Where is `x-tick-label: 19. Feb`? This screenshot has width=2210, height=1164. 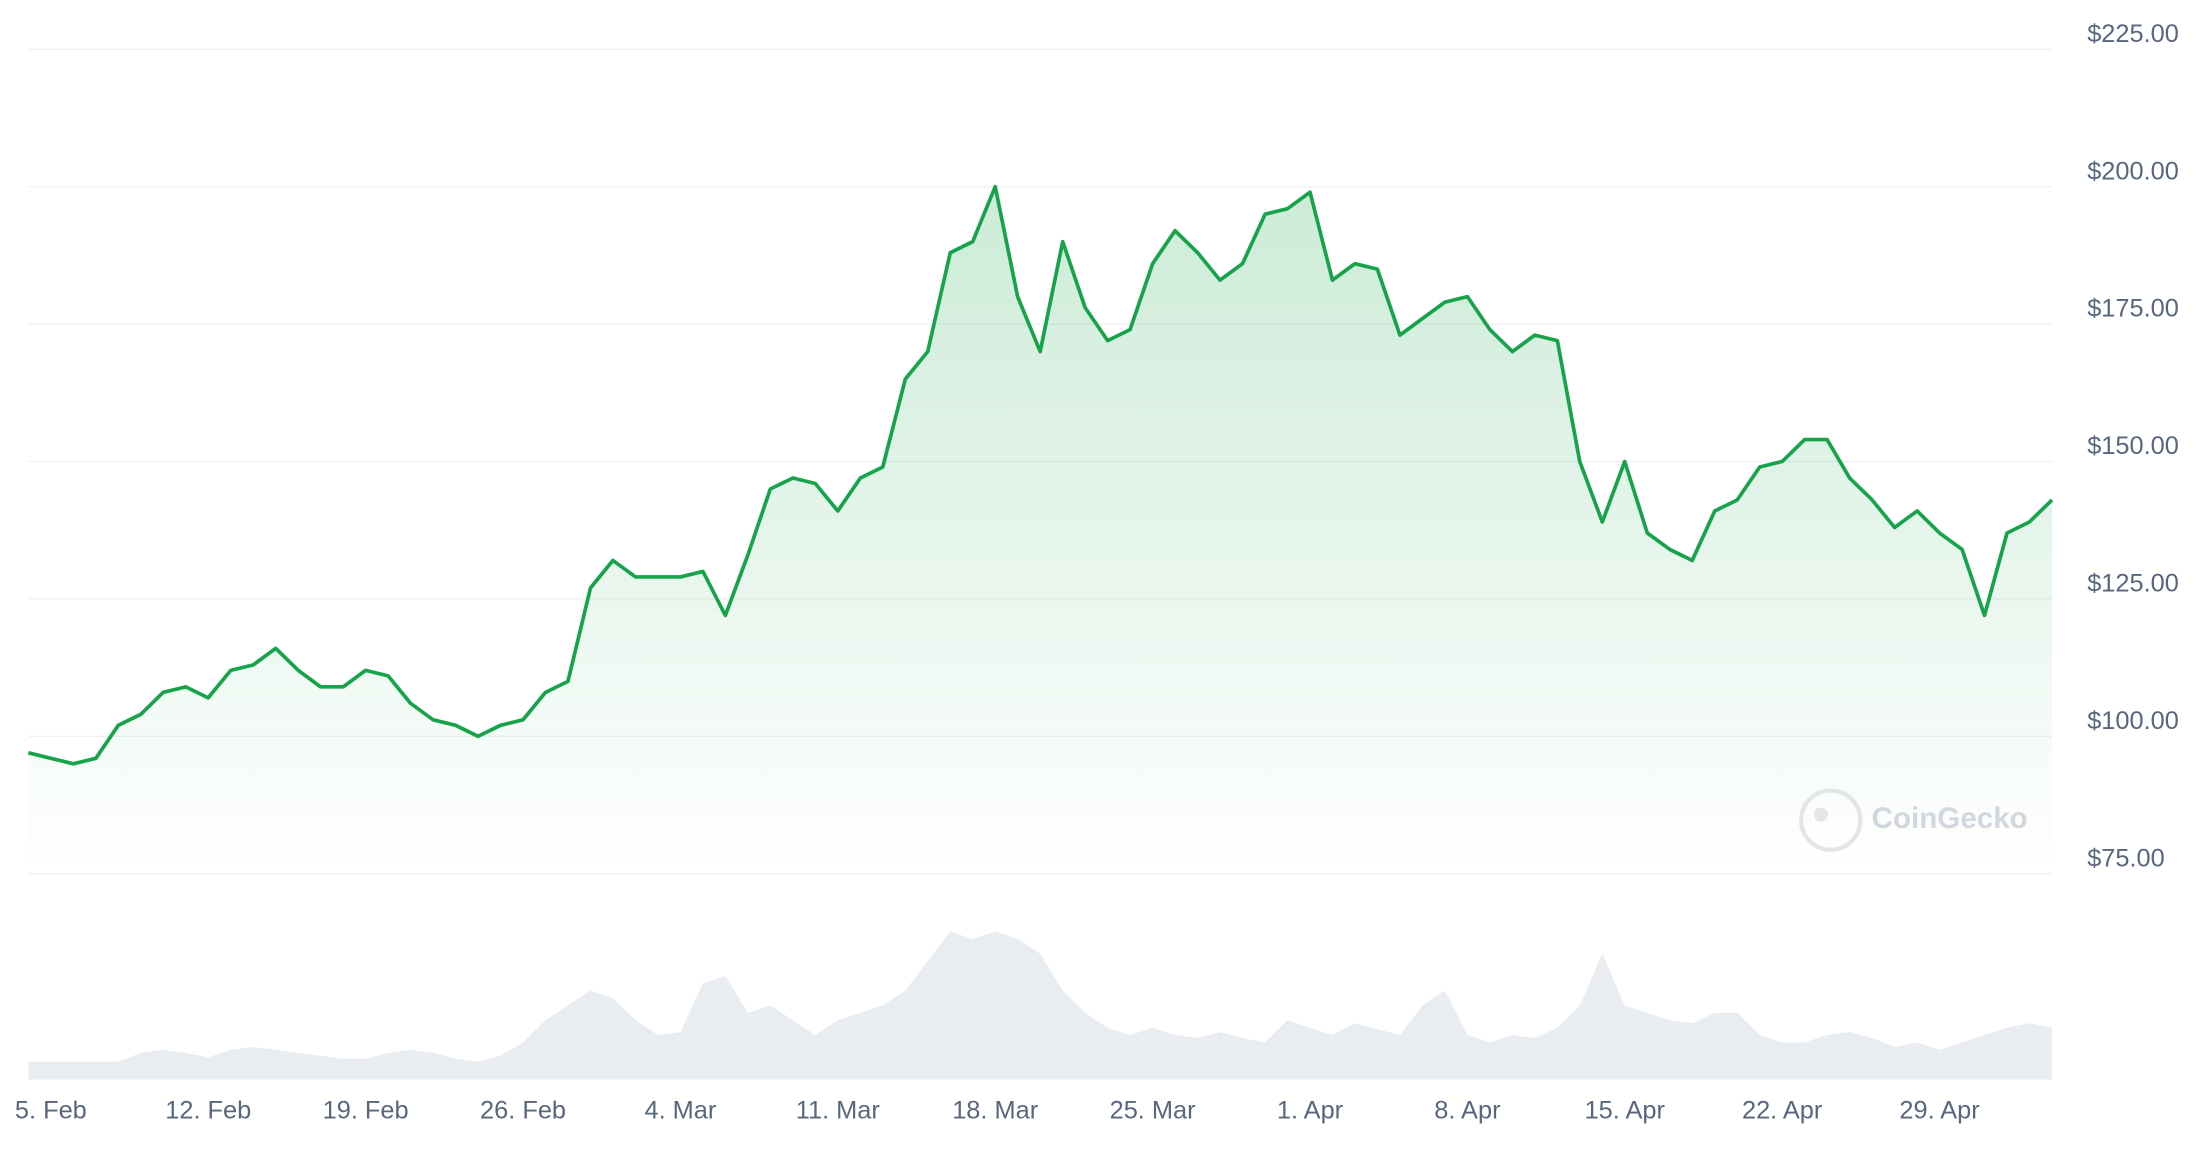 x-tick-label: 19. Feb is located at coordinates (366, 1111).